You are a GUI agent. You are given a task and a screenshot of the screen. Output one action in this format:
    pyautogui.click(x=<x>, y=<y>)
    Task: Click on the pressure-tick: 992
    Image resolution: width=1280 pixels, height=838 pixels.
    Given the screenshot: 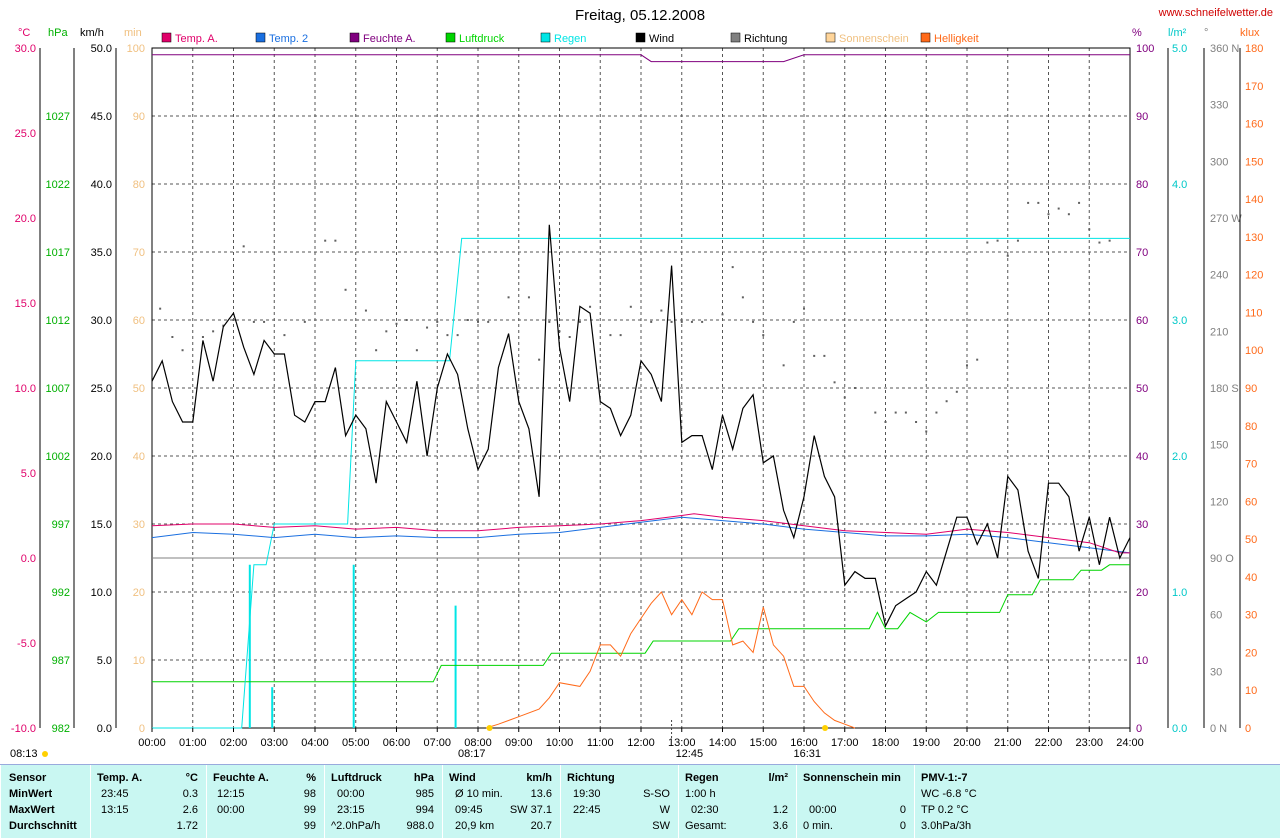 What is the action you would take?
    pyautogui.click(x=61, y=593)
    